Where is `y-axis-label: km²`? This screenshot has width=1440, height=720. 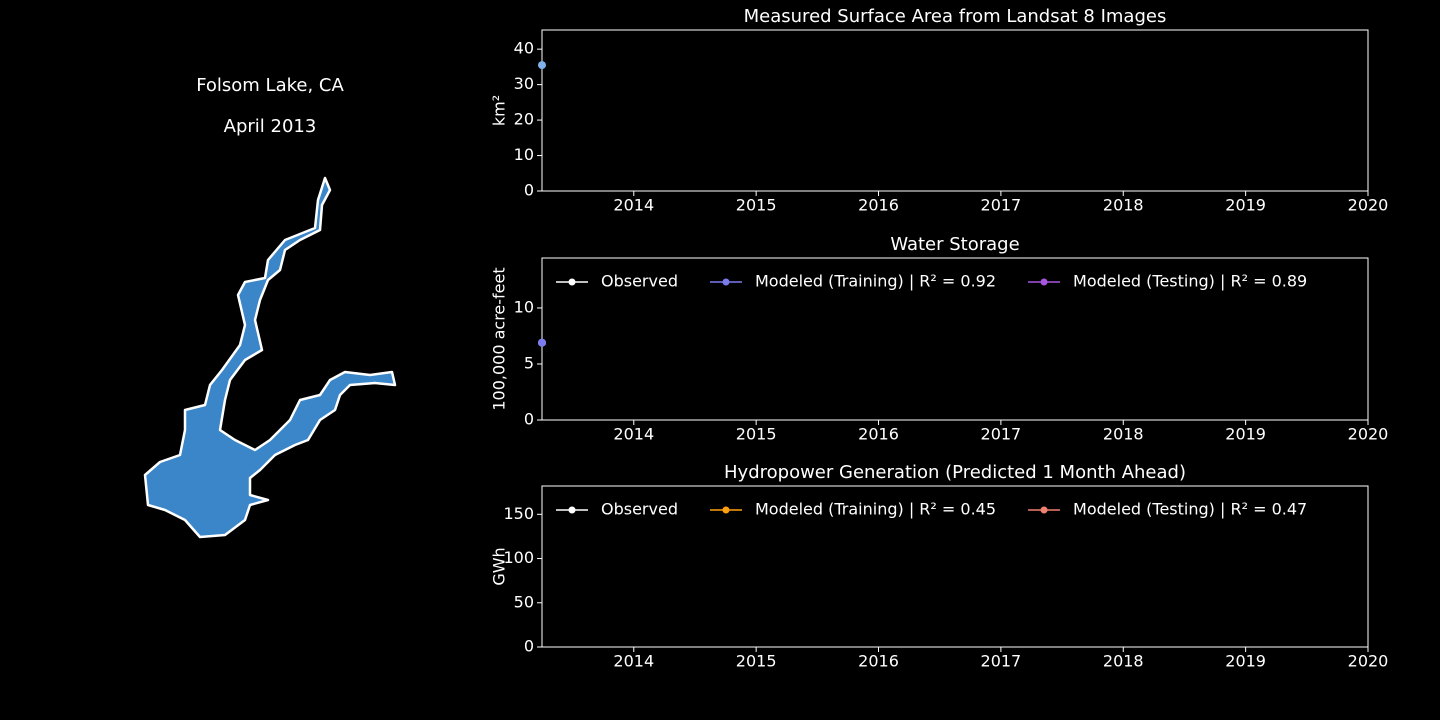 y-axis-label: km² is located at coordinates (499, 110).